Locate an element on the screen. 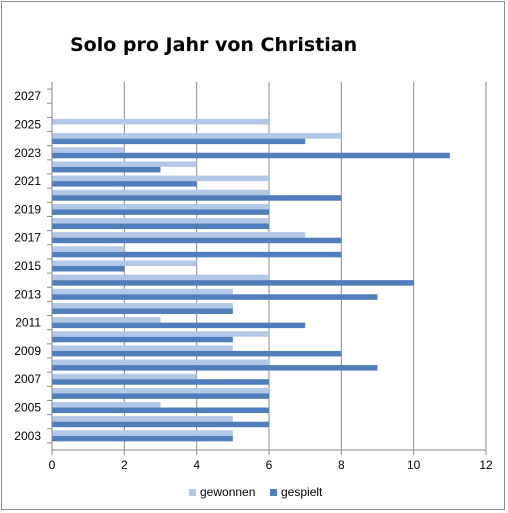 This screenshot has width=508, height=513. x-tick-label: 10 is located at coordinates (414, 465).